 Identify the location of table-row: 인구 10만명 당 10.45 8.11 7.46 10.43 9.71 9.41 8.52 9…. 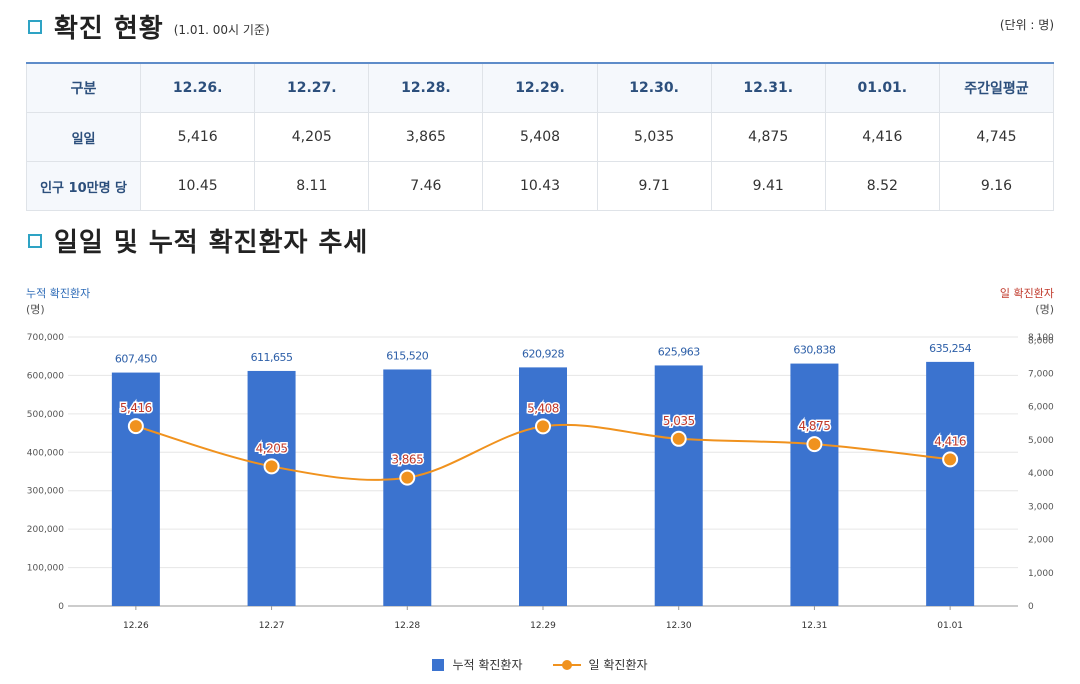
(540, 186).